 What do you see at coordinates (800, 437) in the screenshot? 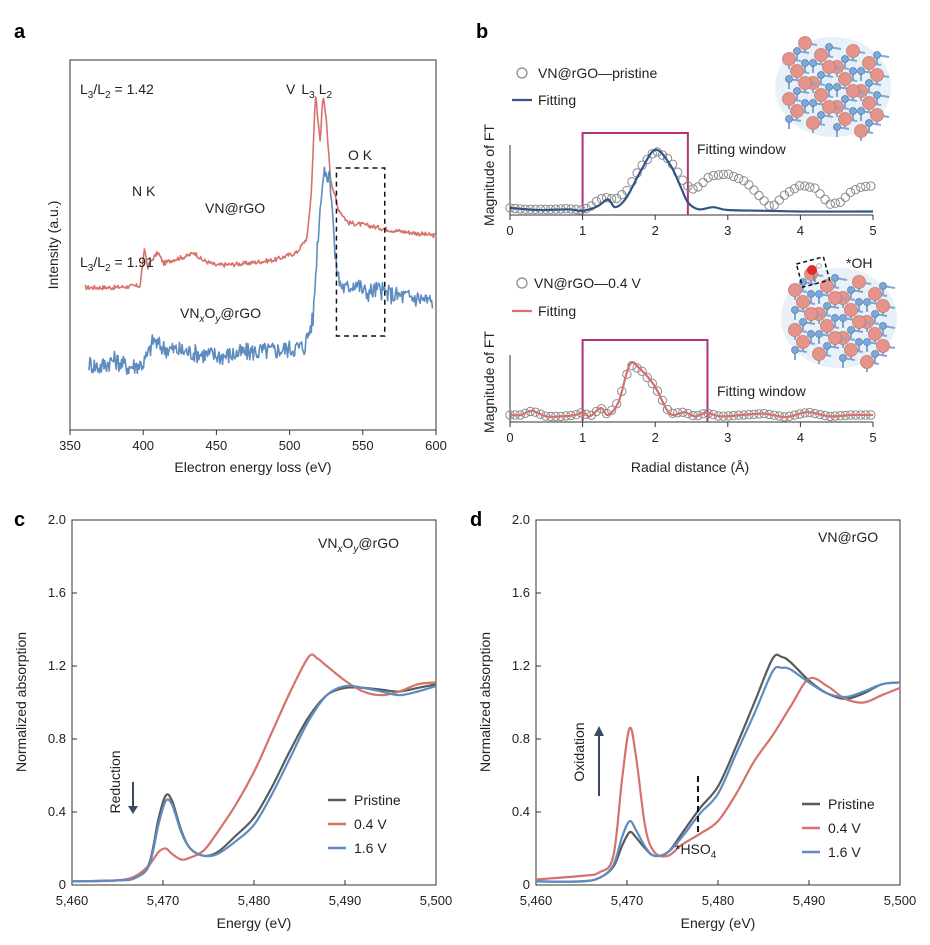
I see `panel-b-2-x-tick-label-4: 4` at bounding box center [800, 437].